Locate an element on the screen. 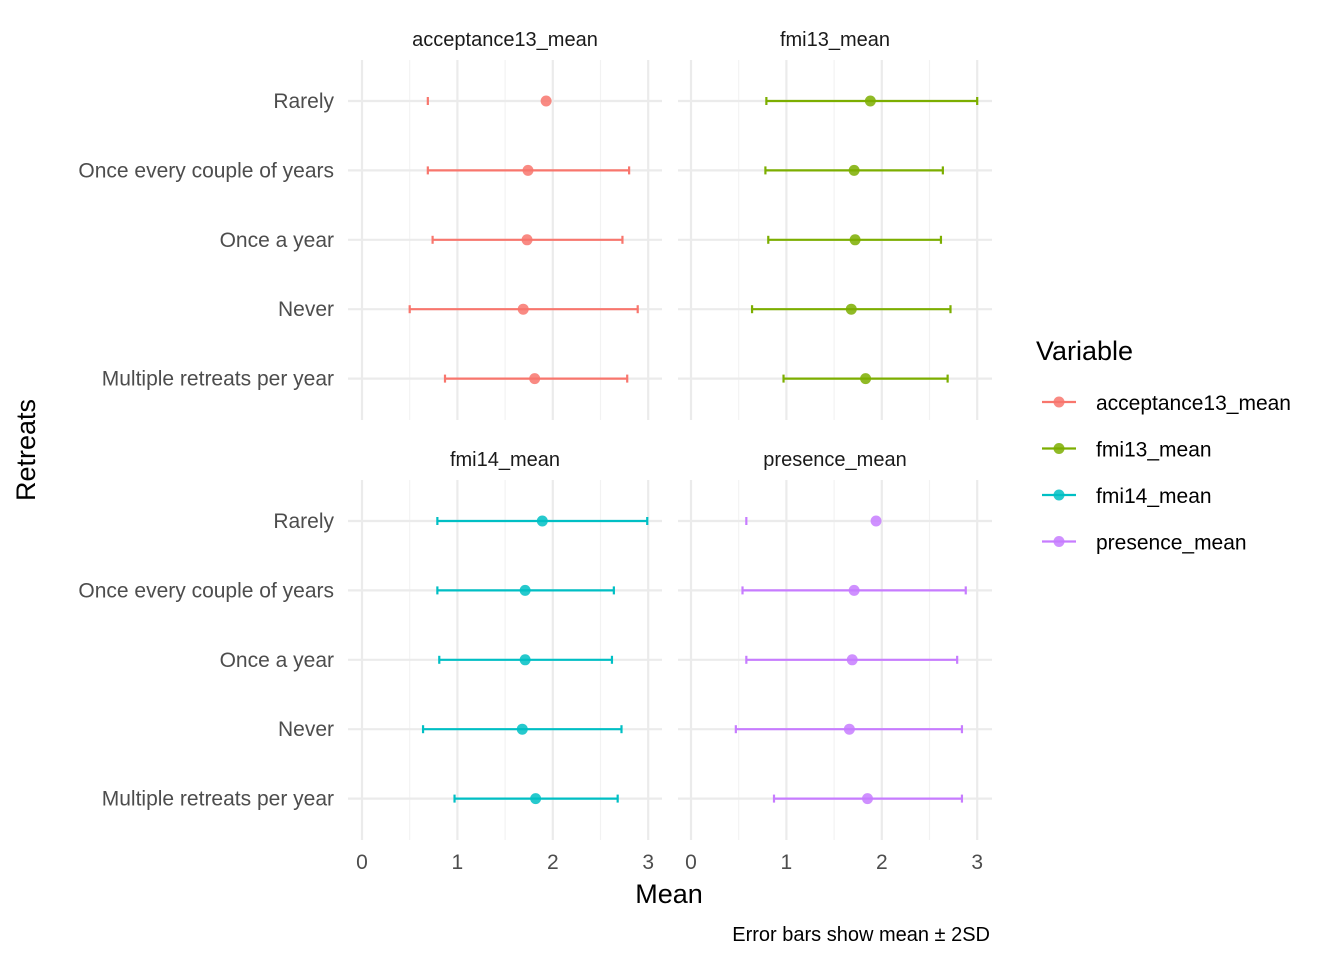 The height and width of the screenshot is (965, 1344). facet-title-presence-mean: presence_mean is located at coordinates (834, 460).